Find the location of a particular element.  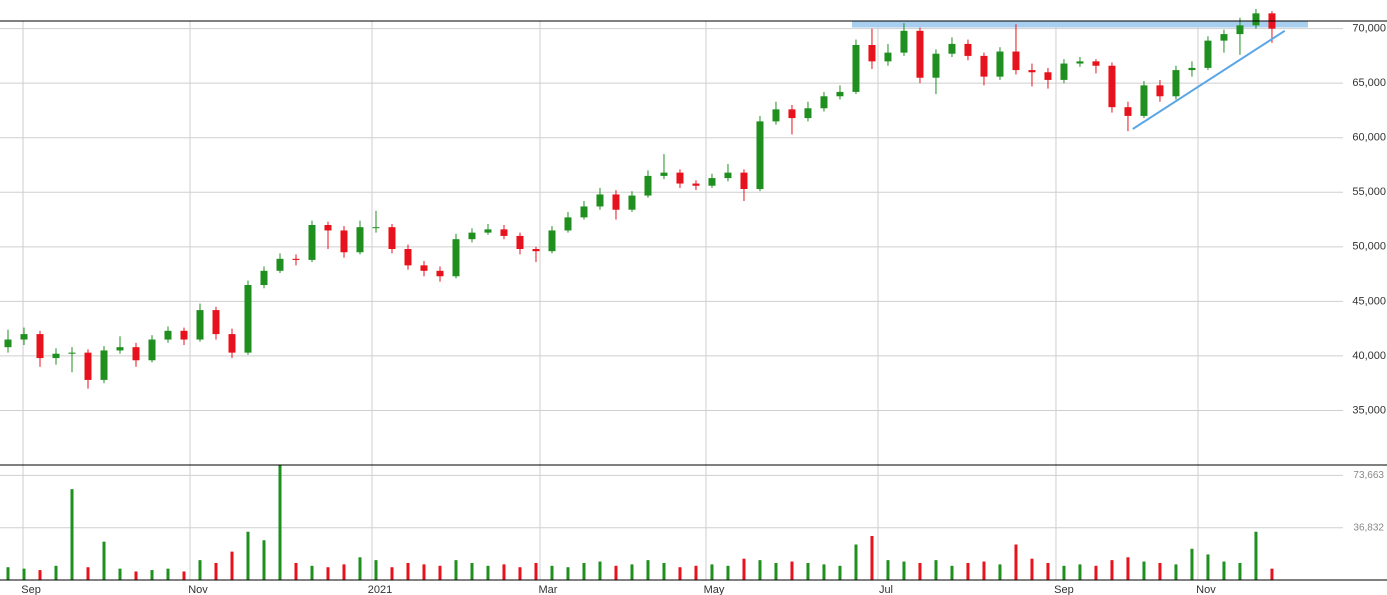

x-tick-label: Nov is located at coordinates (1206, 589).